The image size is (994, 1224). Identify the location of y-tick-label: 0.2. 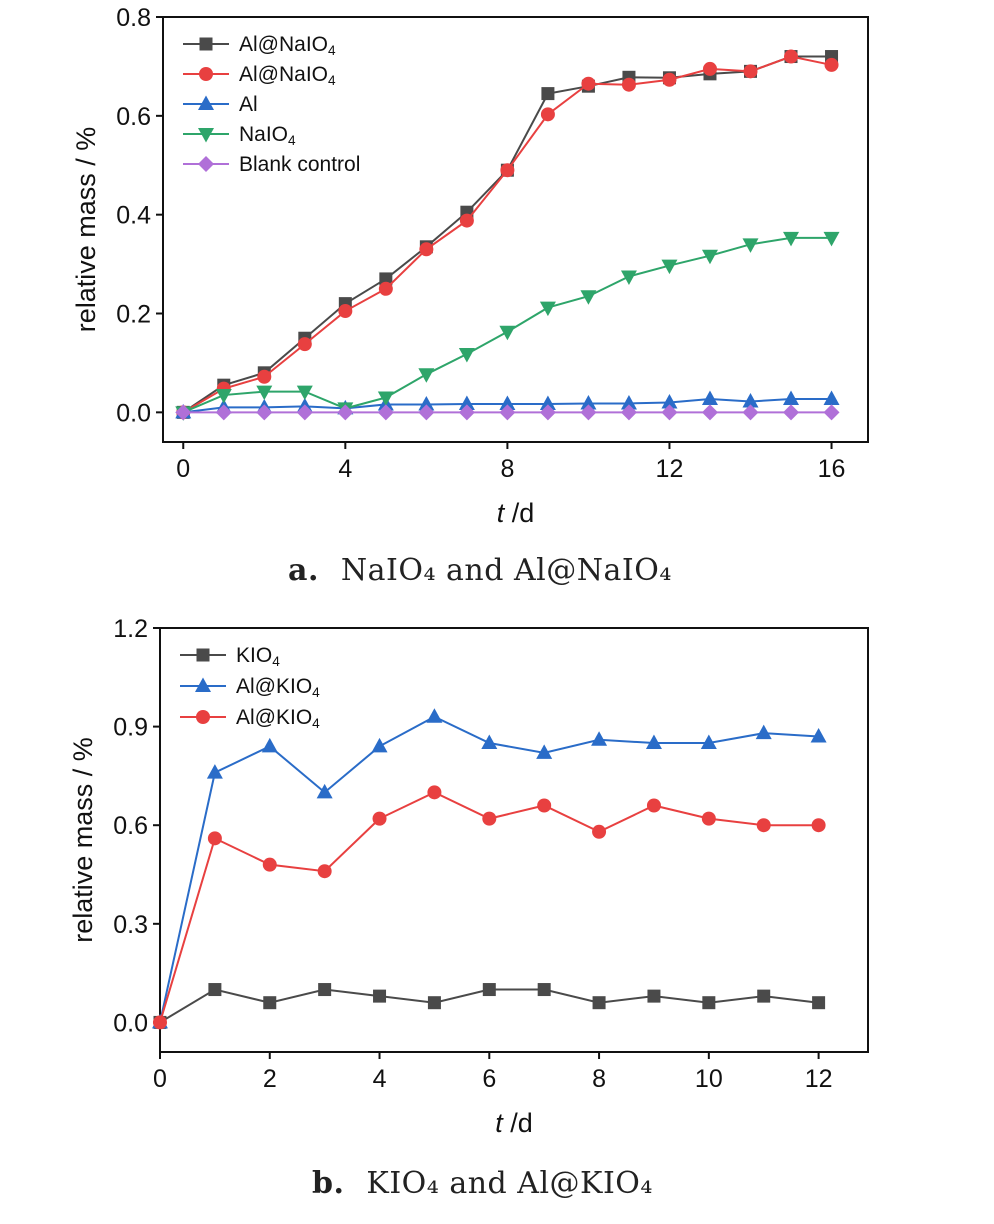
(133, 315).